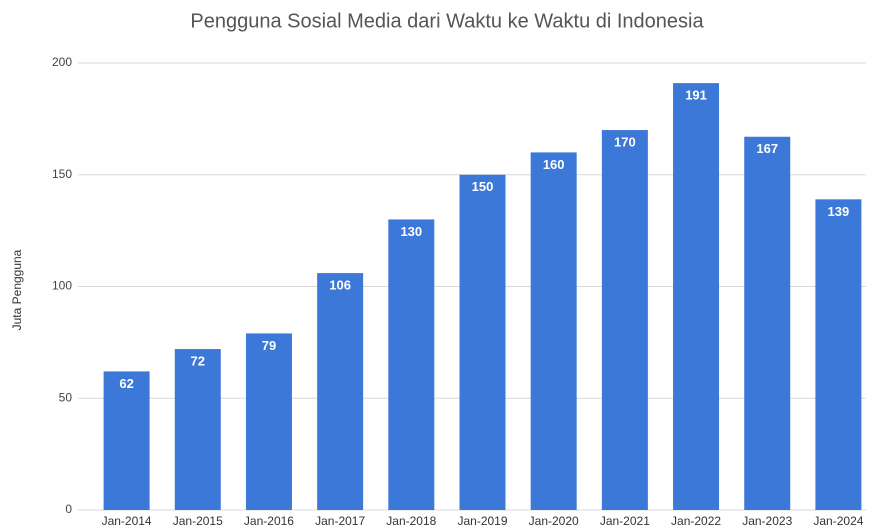  What do you see at coordinates (838, 521) in the screenshot?
I see `x-tick-label: Jan-2024` at bounding box center [838, 521].